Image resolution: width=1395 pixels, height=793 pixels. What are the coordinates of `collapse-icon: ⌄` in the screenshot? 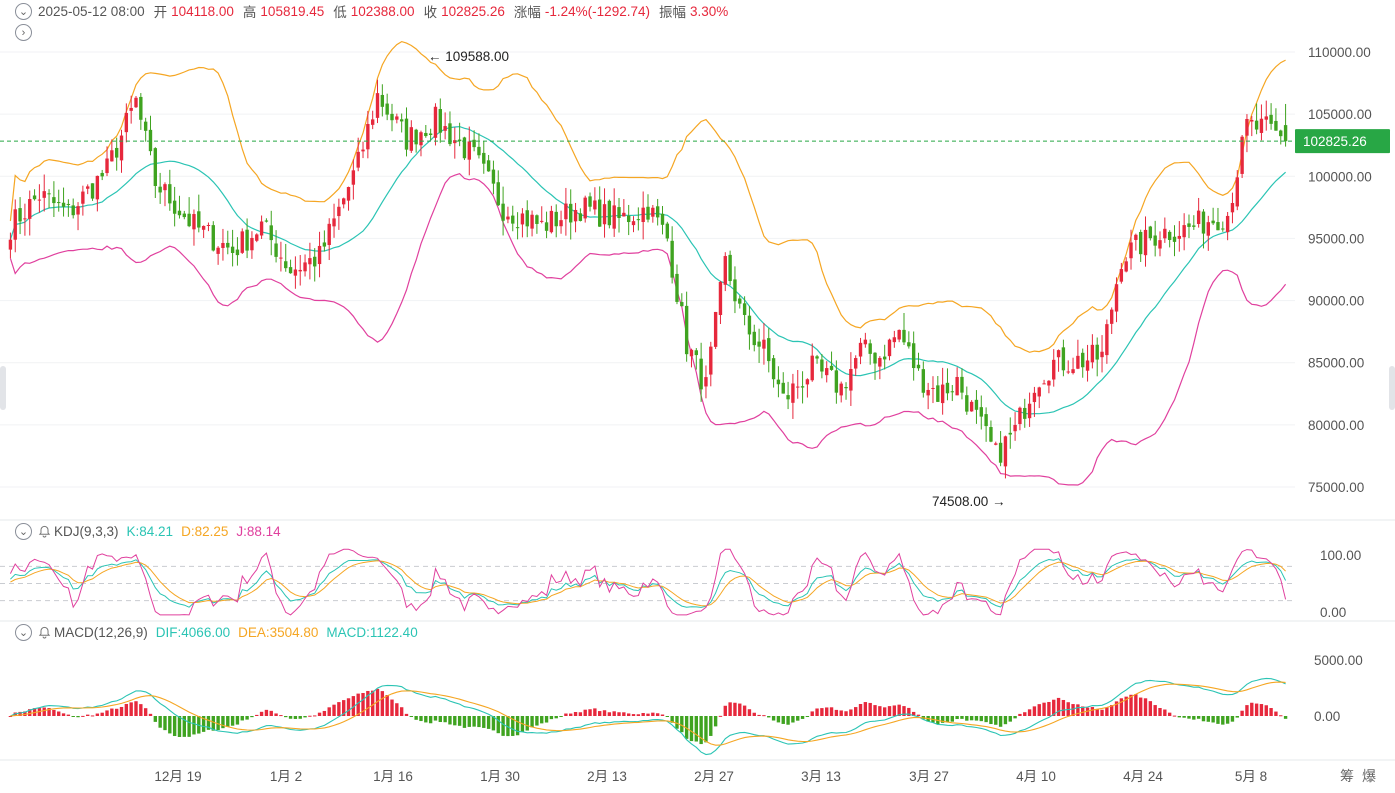 It's located at (23, 11).